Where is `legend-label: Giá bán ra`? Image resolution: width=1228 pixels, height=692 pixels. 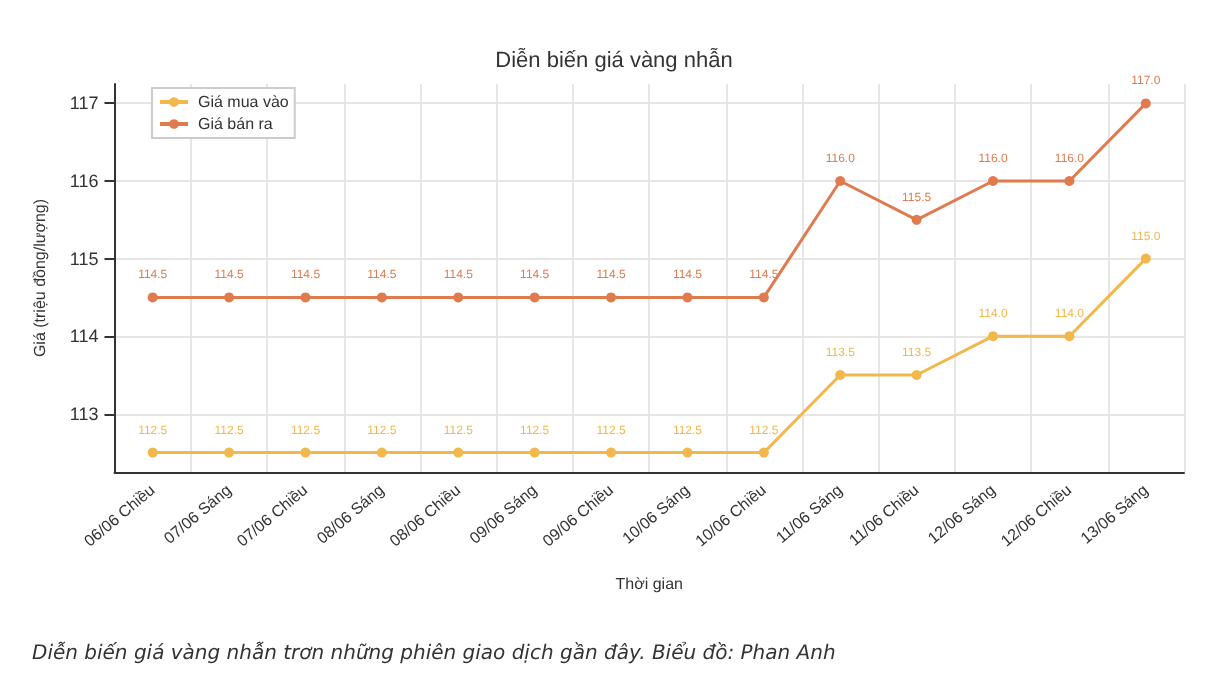 legend-label: Giá bán ra is located at coordinates (236, 124).